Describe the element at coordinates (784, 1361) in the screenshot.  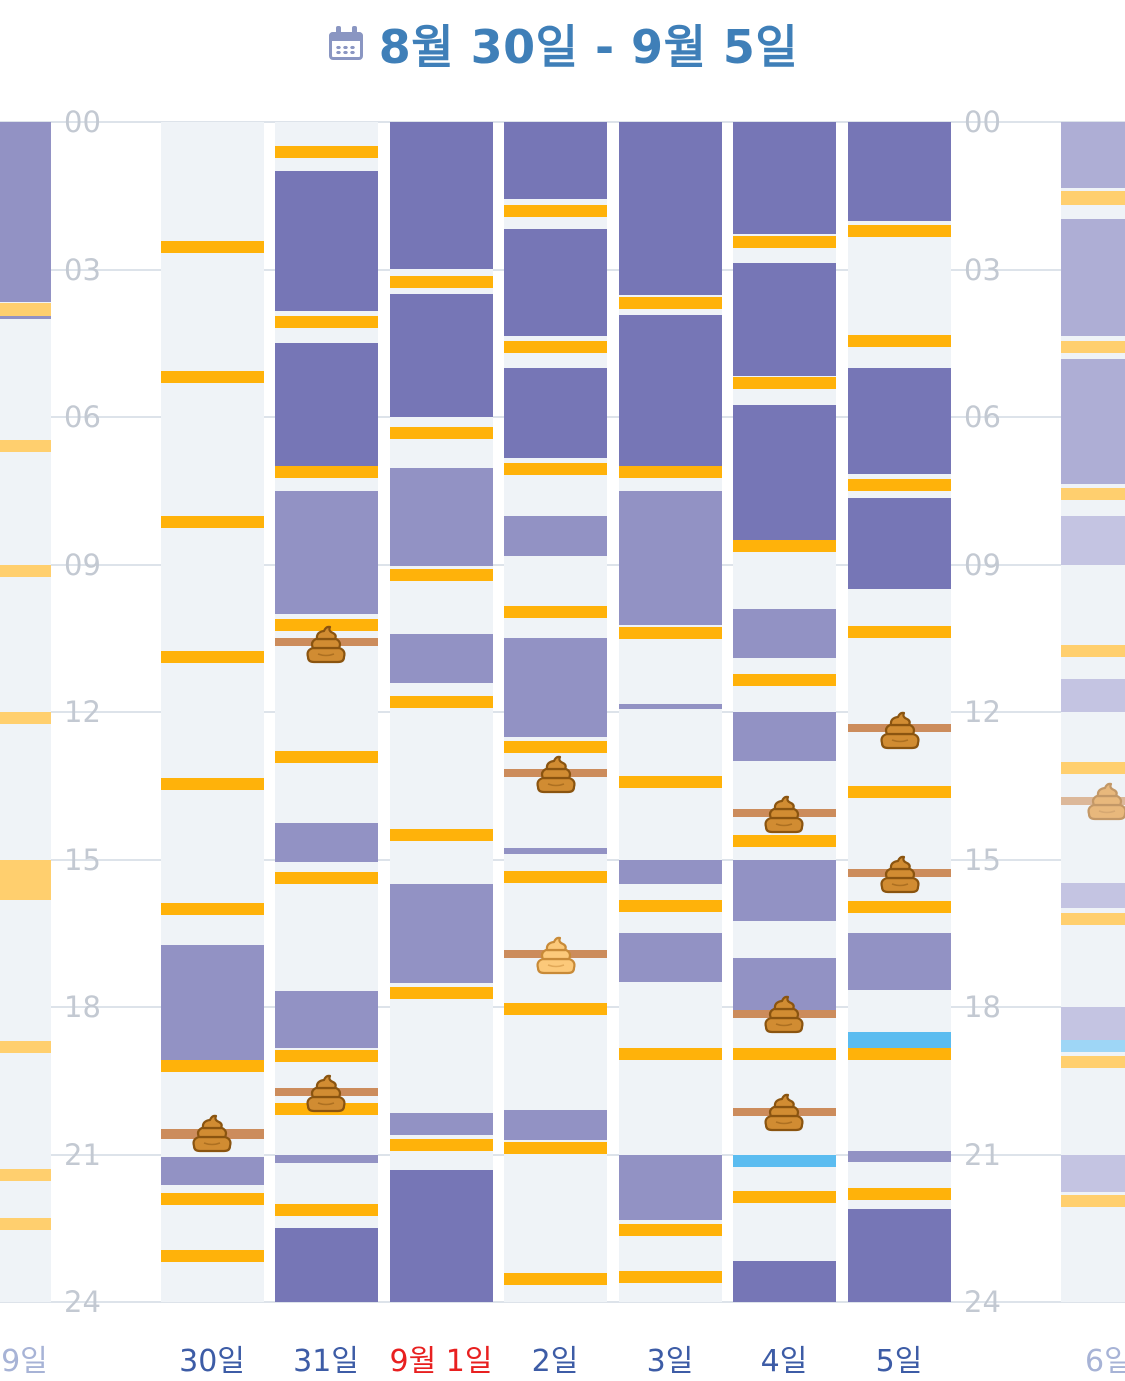
I see `day-label: 4일` at that location.